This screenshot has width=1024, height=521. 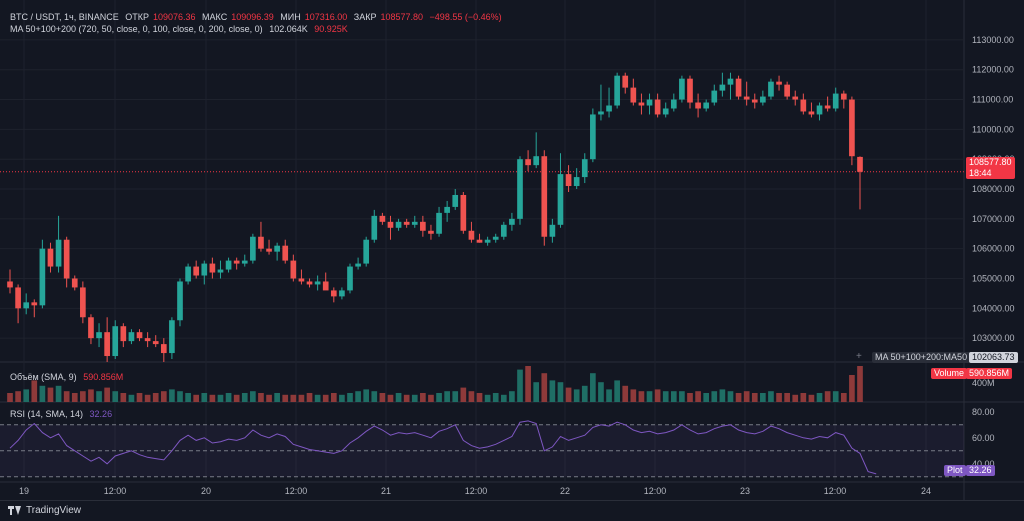 What do you see at coordinates (980, 173) in the screenshot?
I see `countdown: 18:44` at bounding box center [980, 173].